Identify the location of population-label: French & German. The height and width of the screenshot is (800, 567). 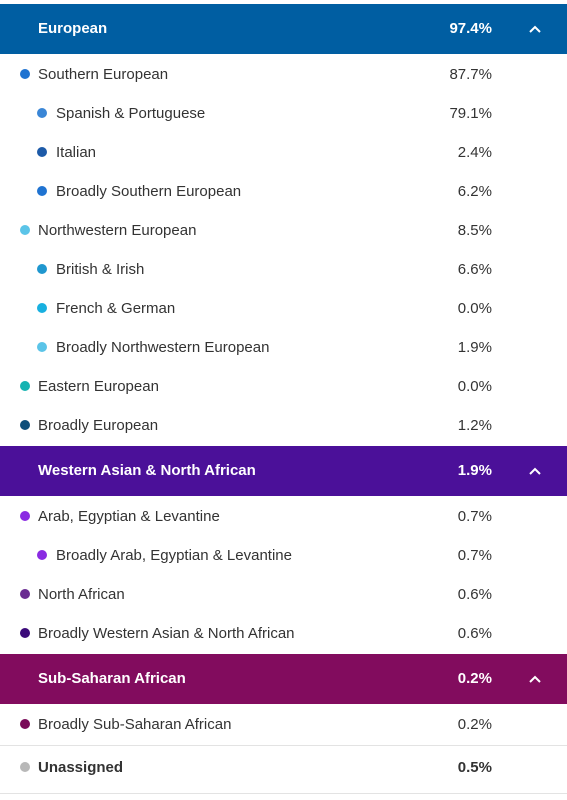
(116, 308).